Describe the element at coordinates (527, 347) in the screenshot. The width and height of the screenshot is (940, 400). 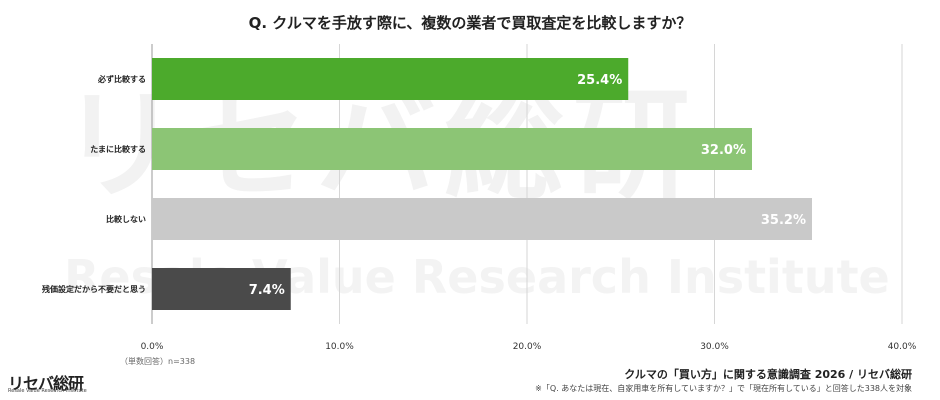
I see `x-tick-label: 20.0%` at that location.